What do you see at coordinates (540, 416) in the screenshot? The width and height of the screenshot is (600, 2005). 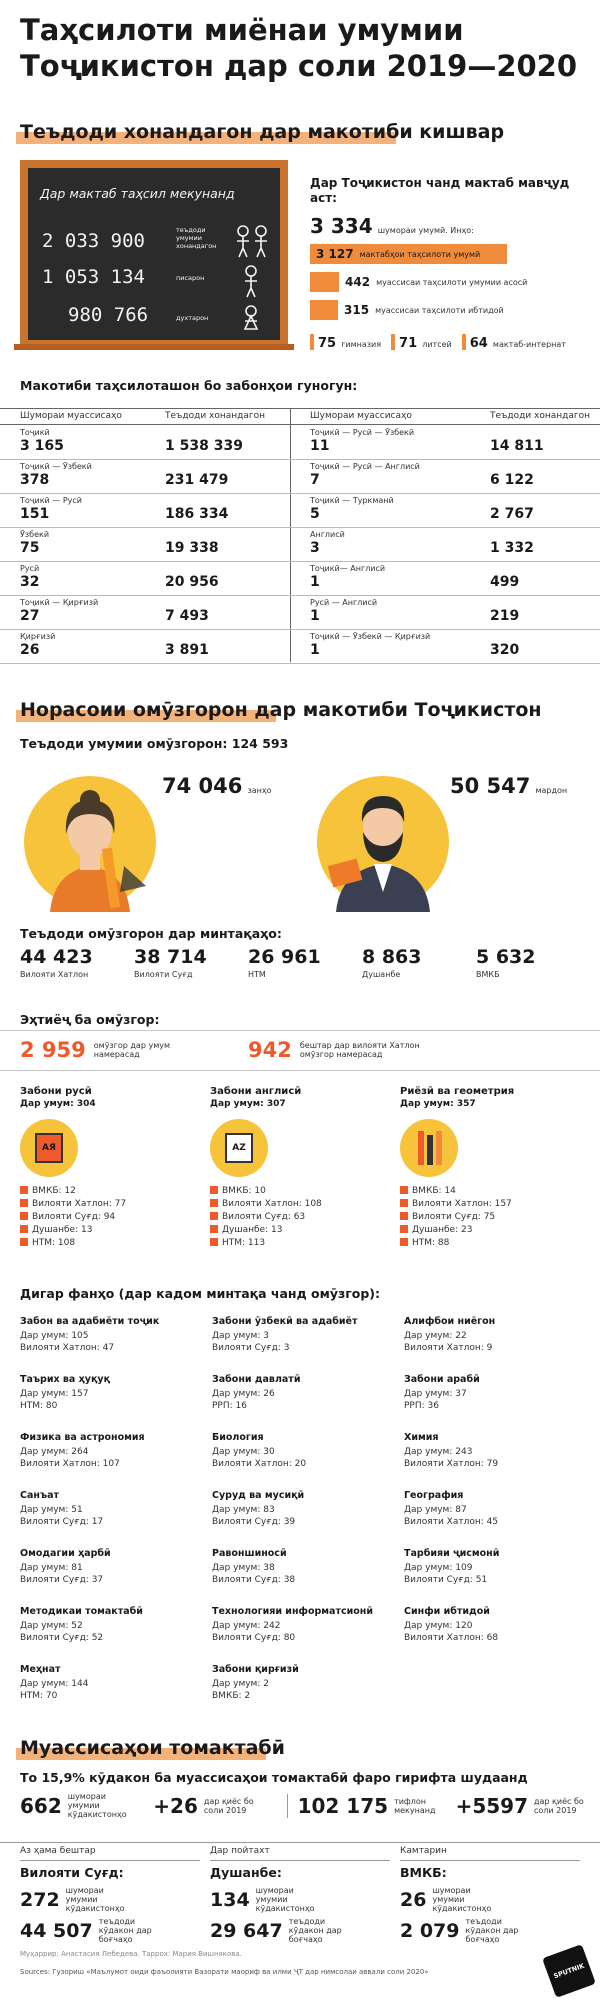 I see `lang-table-head-stud-right: Теъдоди хонандагон` at bounding box center [540, 416].